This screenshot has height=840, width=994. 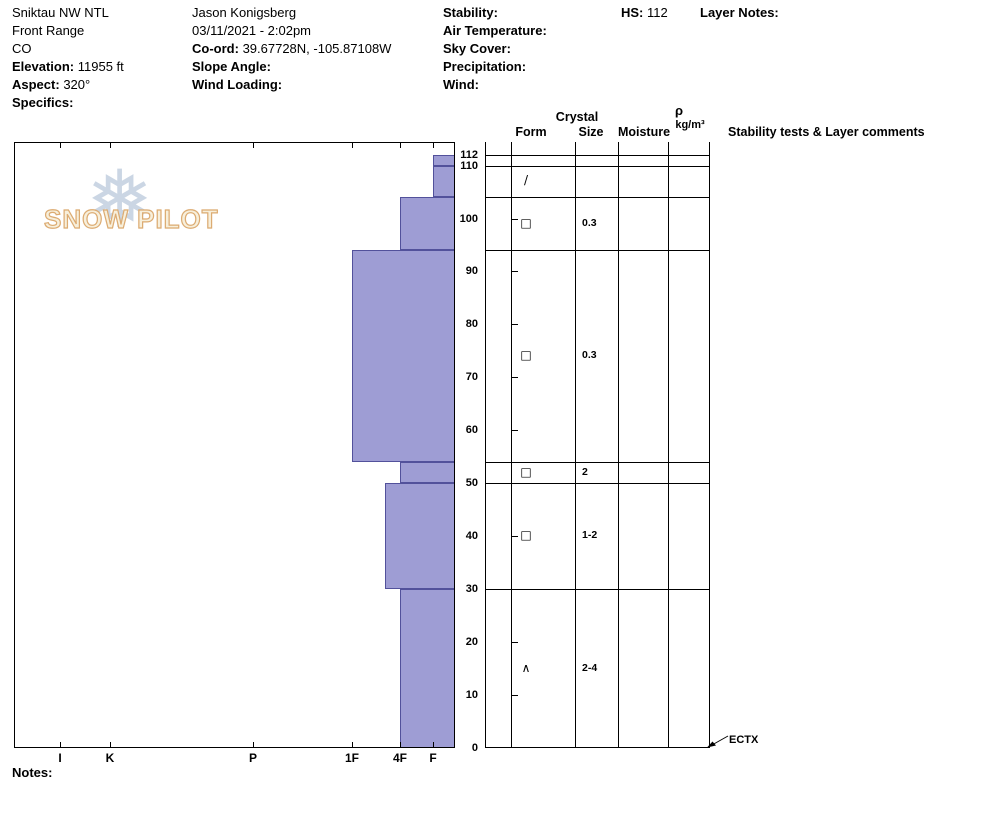 I want to click on snow-layer-bar, so click(x=420, y=536).